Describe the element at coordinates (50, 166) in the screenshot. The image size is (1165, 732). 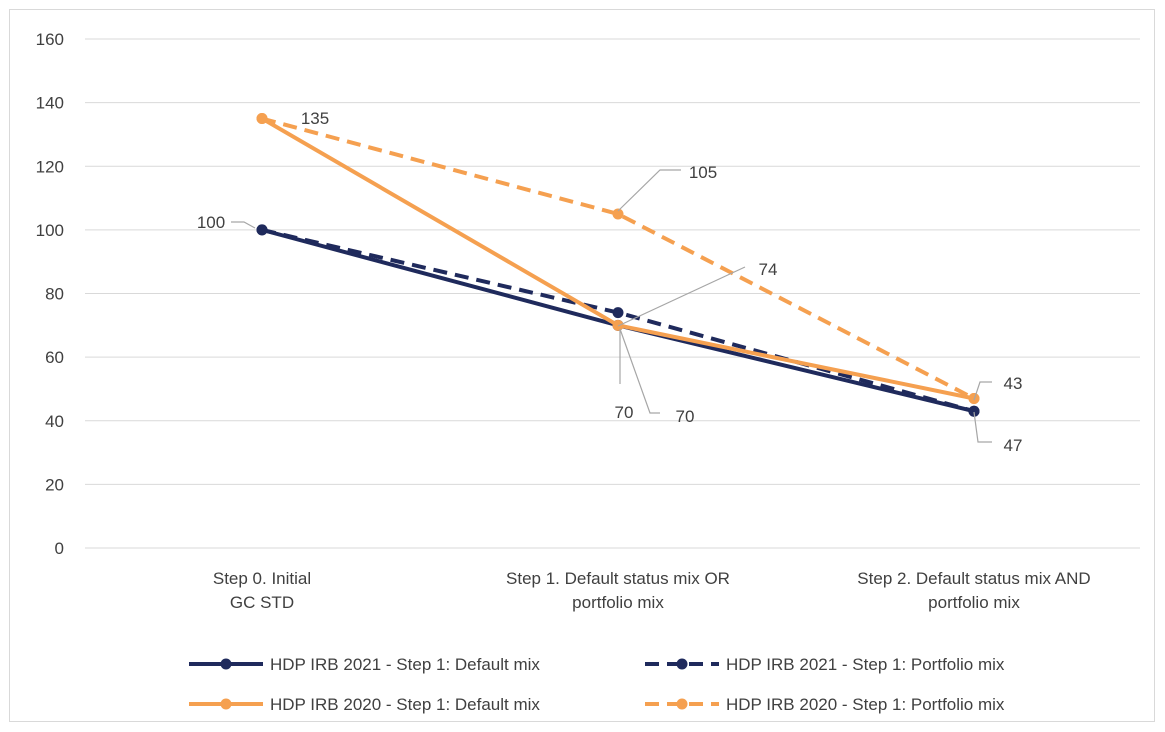
I see `y-tick-label: 120` at that location.